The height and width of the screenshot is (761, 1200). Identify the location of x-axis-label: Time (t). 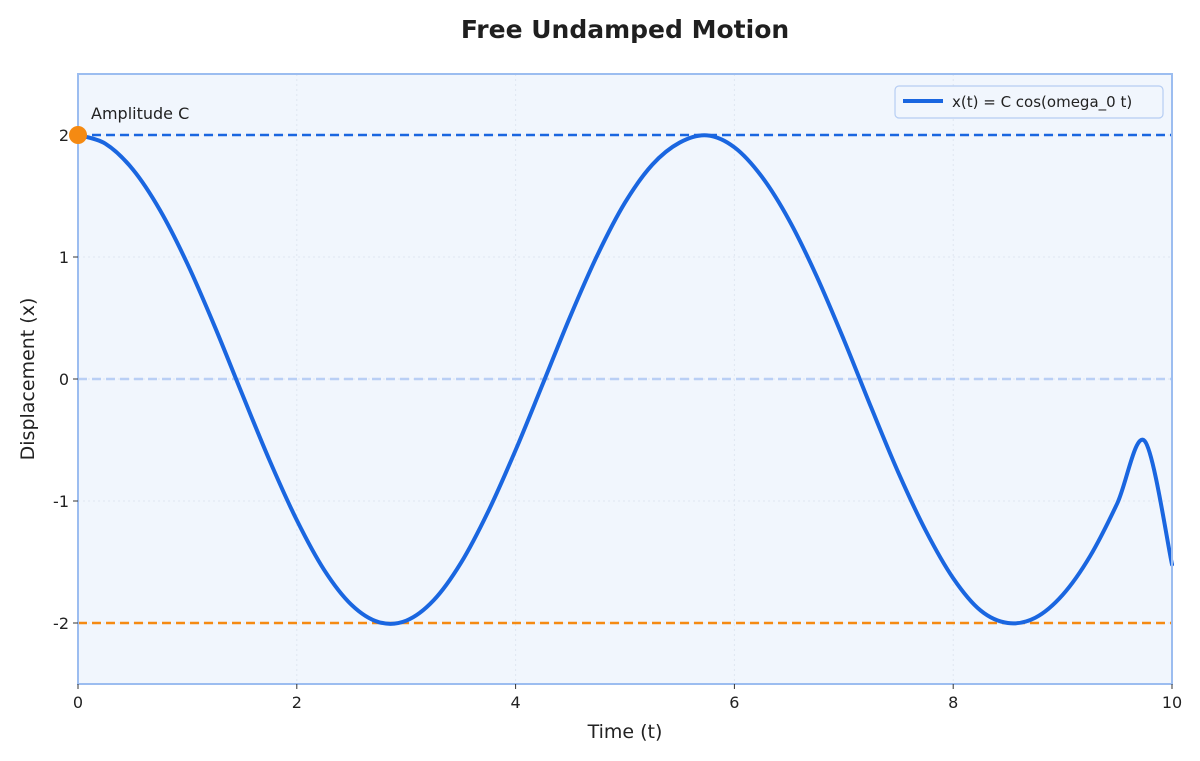
(625, 732).